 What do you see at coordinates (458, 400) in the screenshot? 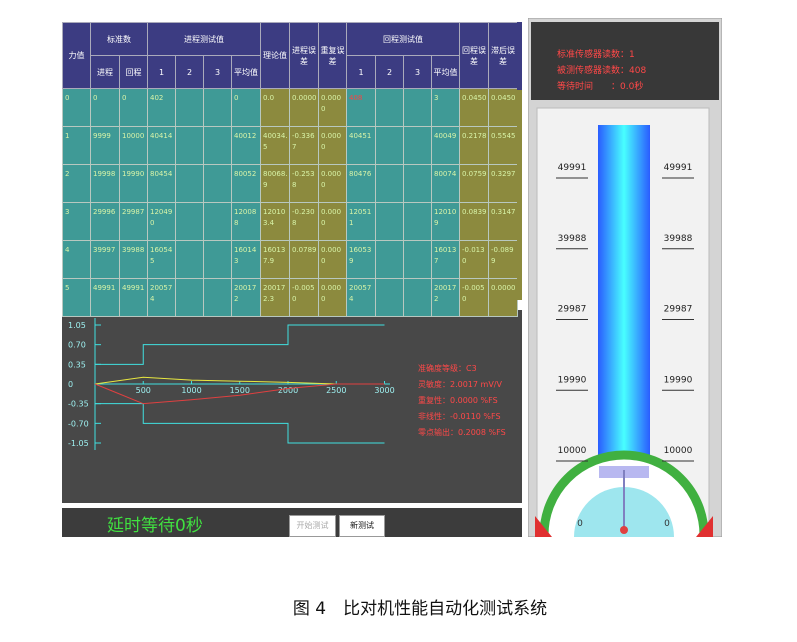
I see `stat-label: 重复性：0.0000 %FS` at bounding box center [458, 400].